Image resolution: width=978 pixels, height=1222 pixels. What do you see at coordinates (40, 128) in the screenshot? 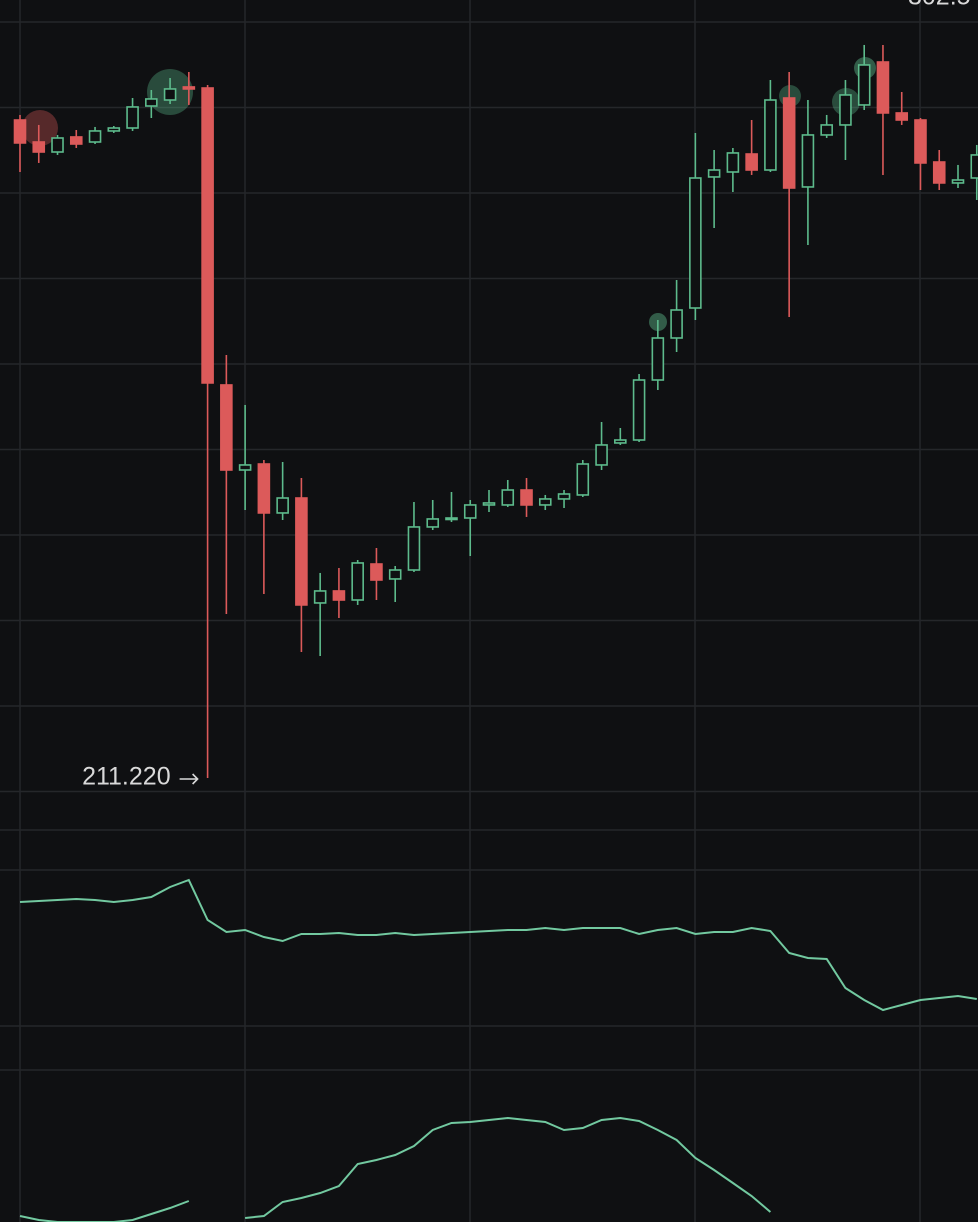
I see `event-marker` at bounding box center [40, 128].